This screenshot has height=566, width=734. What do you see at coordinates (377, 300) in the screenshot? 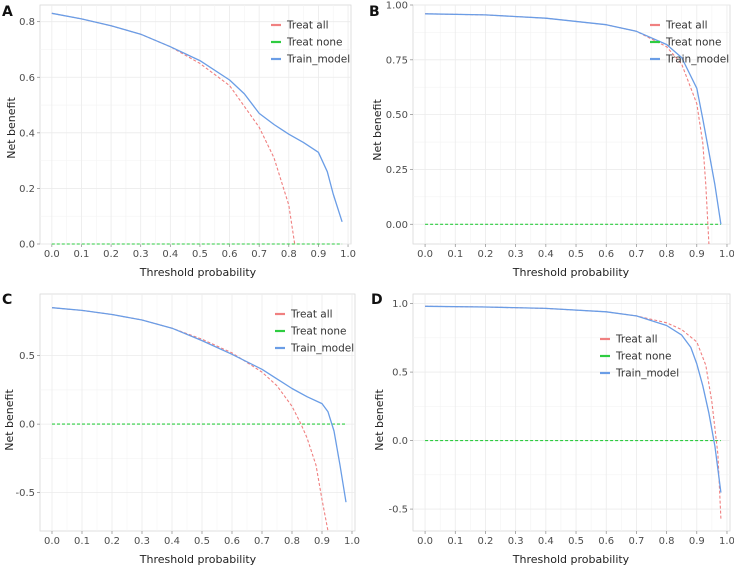
I see `panel-label: D` at bounding box center [377, 300].